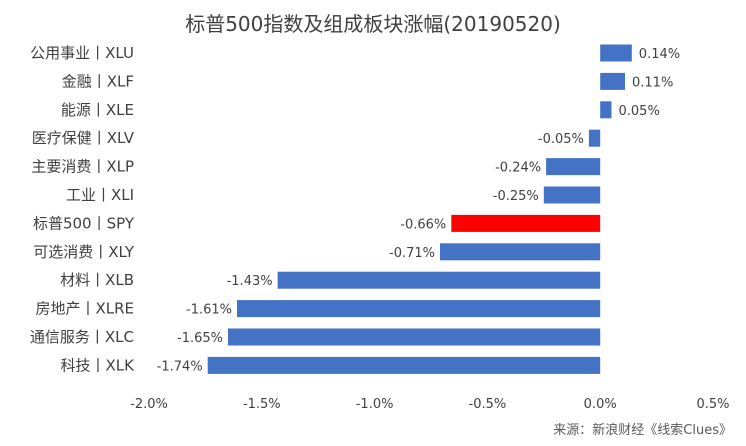 The height and width of the screenshot is (446, 746). I want to click on data-label: -1.61%, so click(209, 310).